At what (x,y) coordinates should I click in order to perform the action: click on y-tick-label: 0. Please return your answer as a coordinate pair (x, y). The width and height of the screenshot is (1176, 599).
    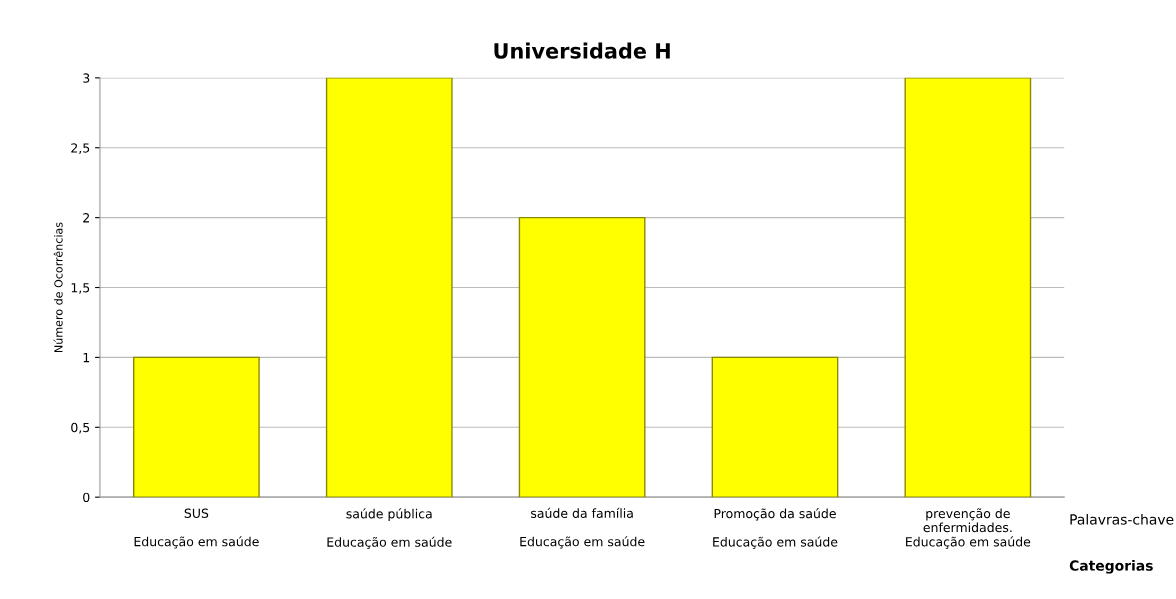
    Looking at the image, I should click on (86, 497).